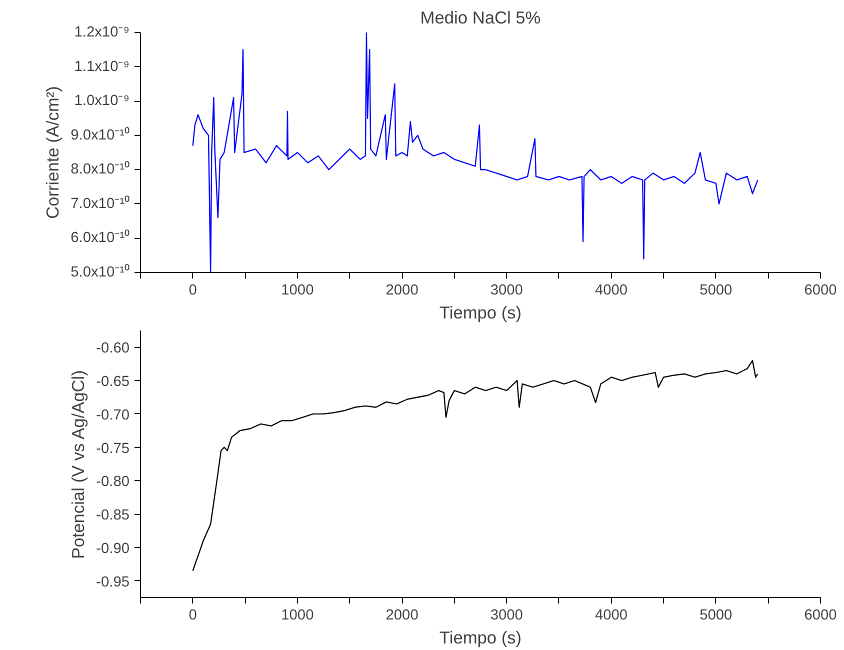  I want to click on y-tick-label: -0.90, so click(113, 548).